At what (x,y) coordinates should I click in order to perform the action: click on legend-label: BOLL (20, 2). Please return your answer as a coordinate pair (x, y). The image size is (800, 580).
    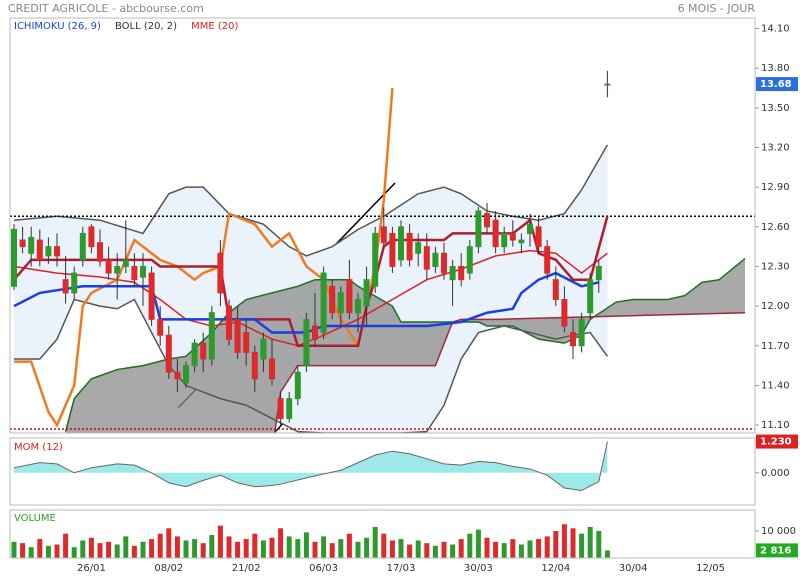
    Looking at the image, I should click on (146, 26).